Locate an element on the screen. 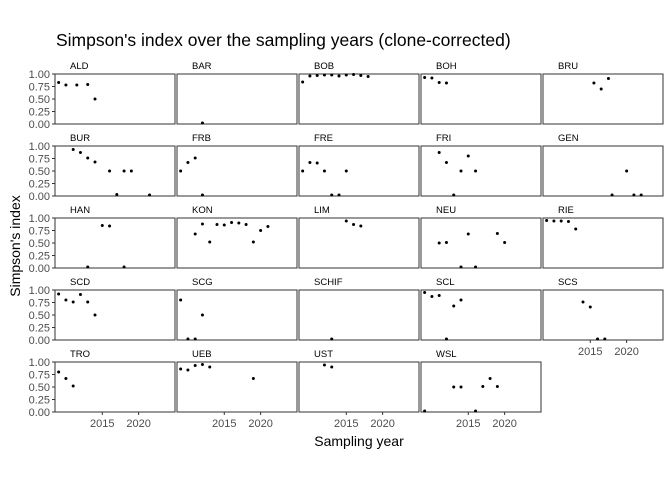 The height and width of the screenshot is (480, 672). strip-label-scs: SCS is located at coordinates (568, 282).